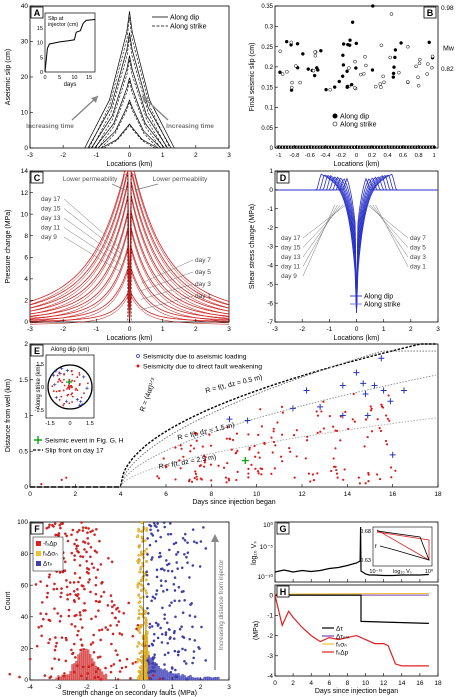  I want to click on x-tick-label: 3, so click(229, 329).